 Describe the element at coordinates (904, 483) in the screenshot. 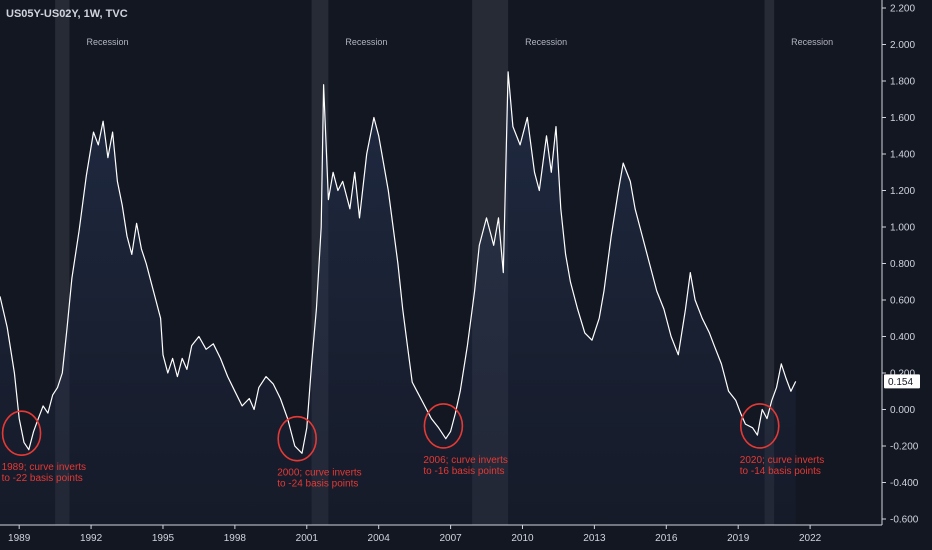

I see `y-tick-label: -0.400` at that location.